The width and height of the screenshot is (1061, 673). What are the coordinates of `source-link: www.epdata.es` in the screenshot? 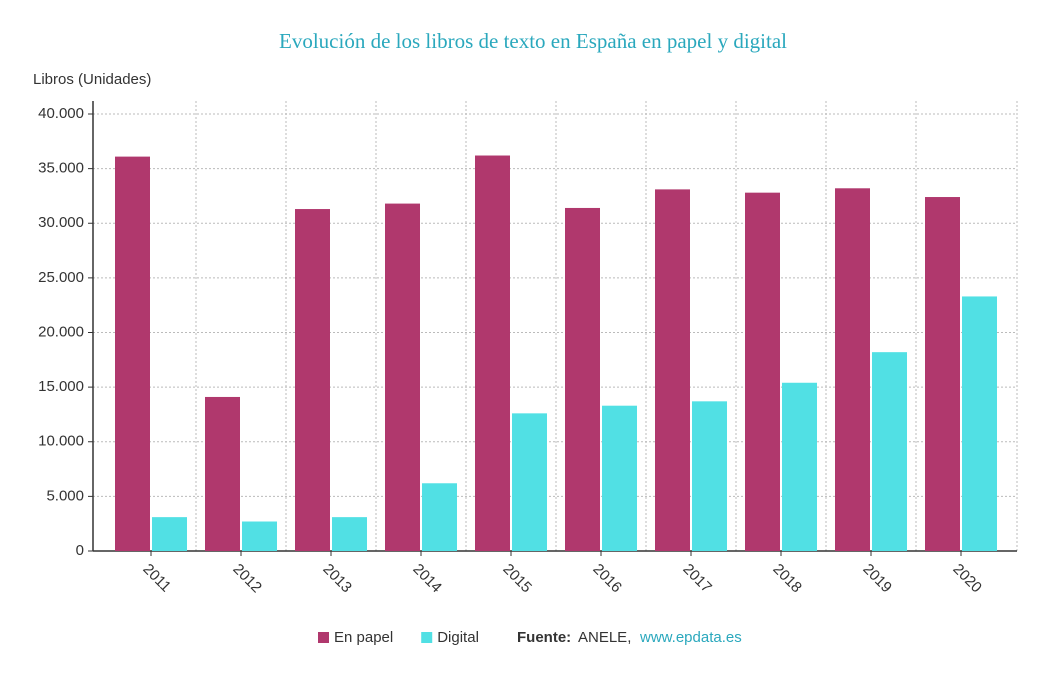 It's located at (690, 637).